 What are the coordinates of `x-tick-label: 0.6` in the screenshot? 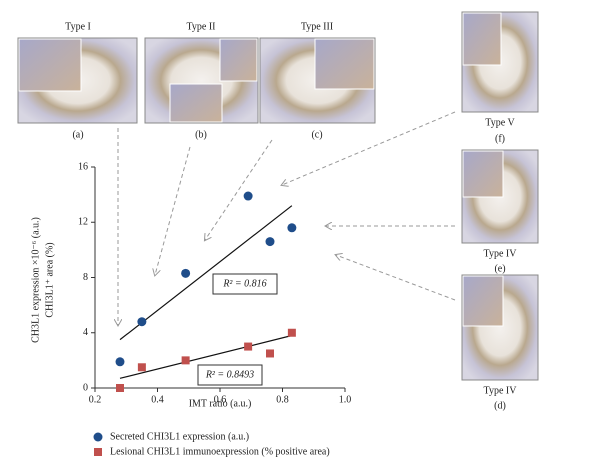 It's located at (220, 399).